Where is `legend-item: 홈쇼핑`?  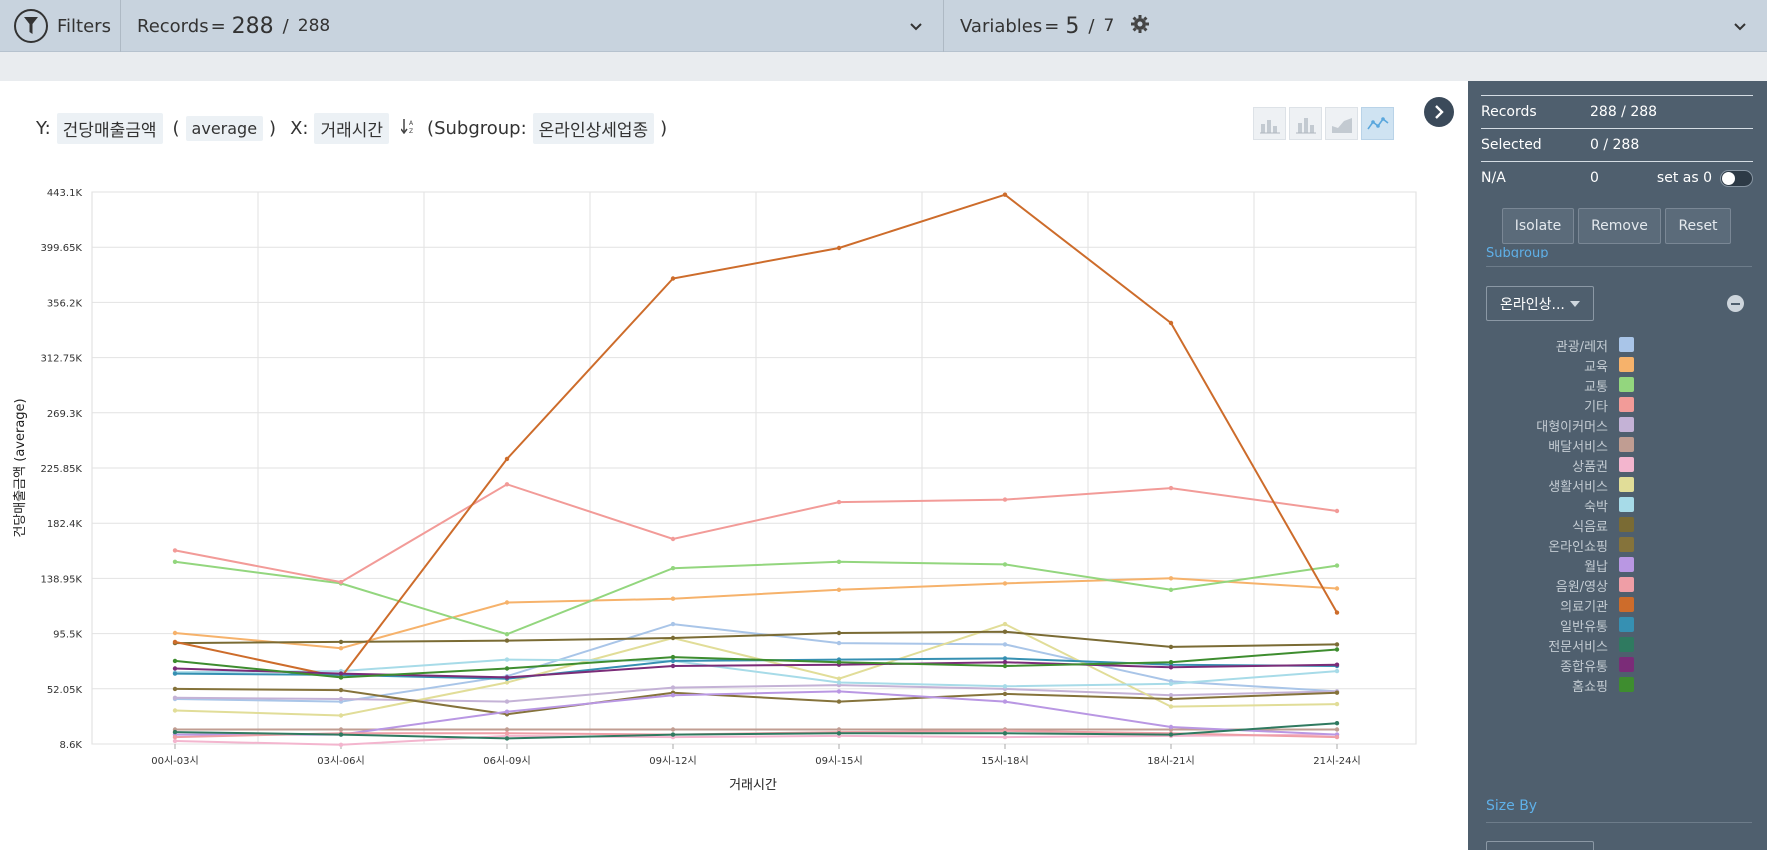 legend-item: 홈쇼핑 is located at coordinates (1617, 684).